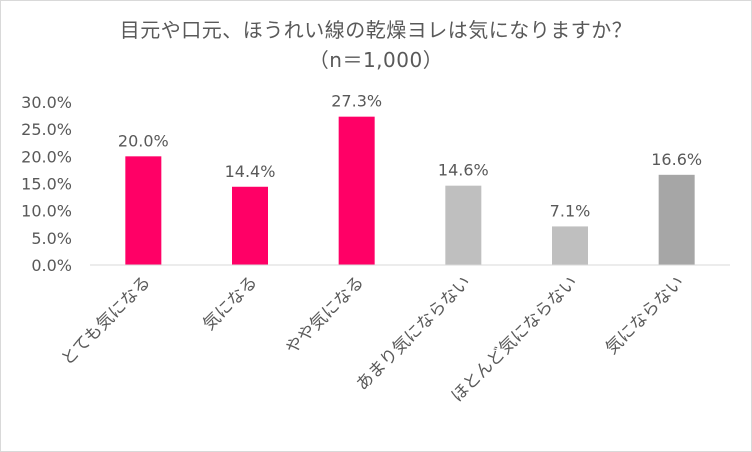 This screenshot has height=452, width=752. Describe the element at coordinates (325, 315) in the screenshot. I see `category-label: やや気になる` at that location.